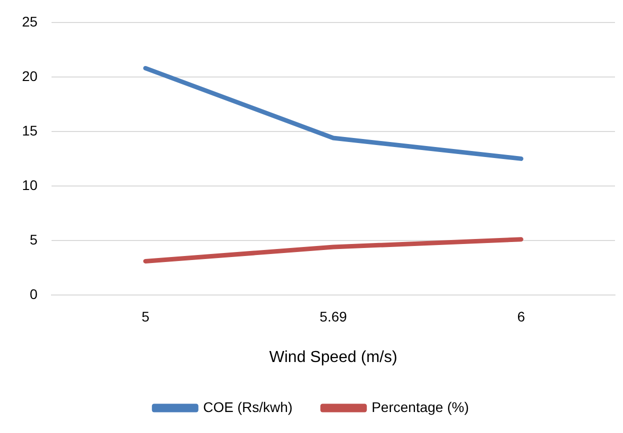 This screenshot has width=623, height=433. What do you see at coordinates (30, 184) in the screenshot?
I see `y-tick-label: 10` at bounding box center [30, 184].